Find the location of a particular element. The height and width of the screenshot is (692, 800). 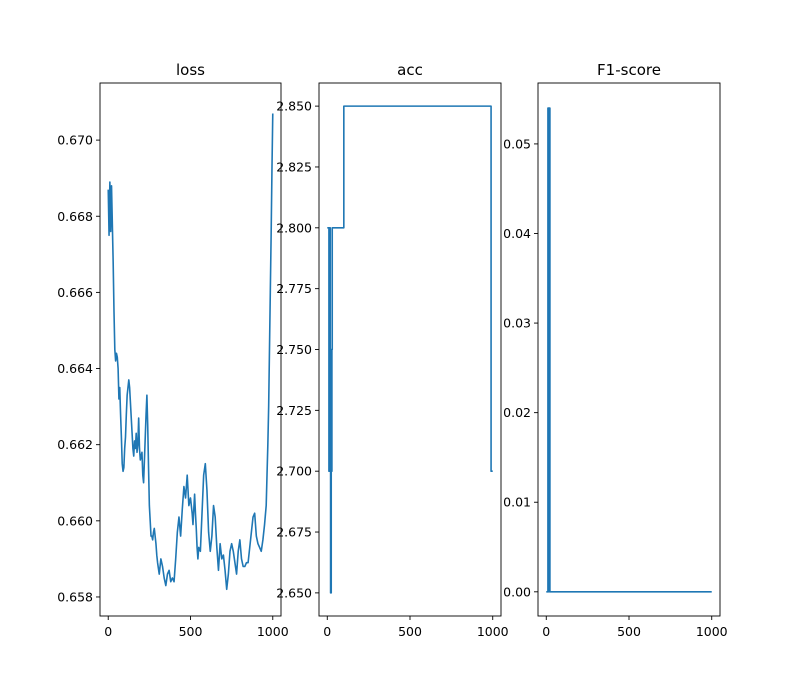

acc-series-line is located at coordinates (410, 349).